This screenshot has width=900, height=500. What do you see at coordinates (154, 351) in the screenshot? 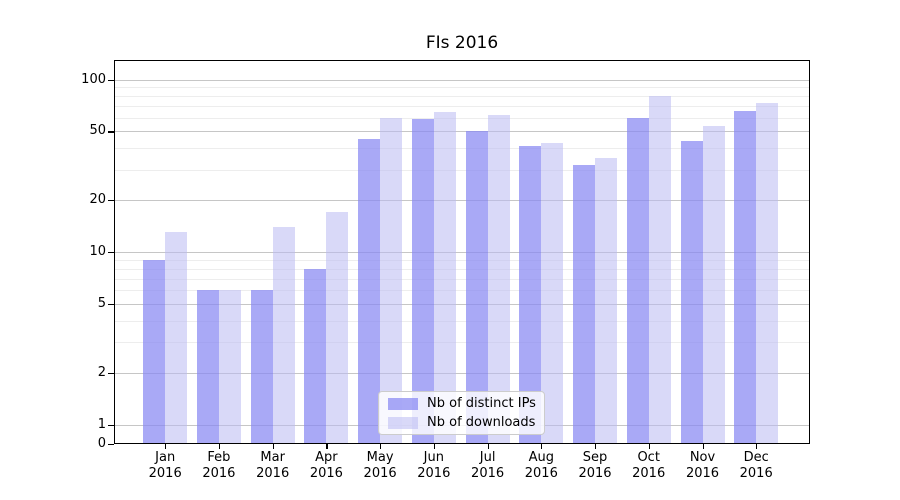
I see `bar-distinct-ips-jan` at bounding box center [154, 351].